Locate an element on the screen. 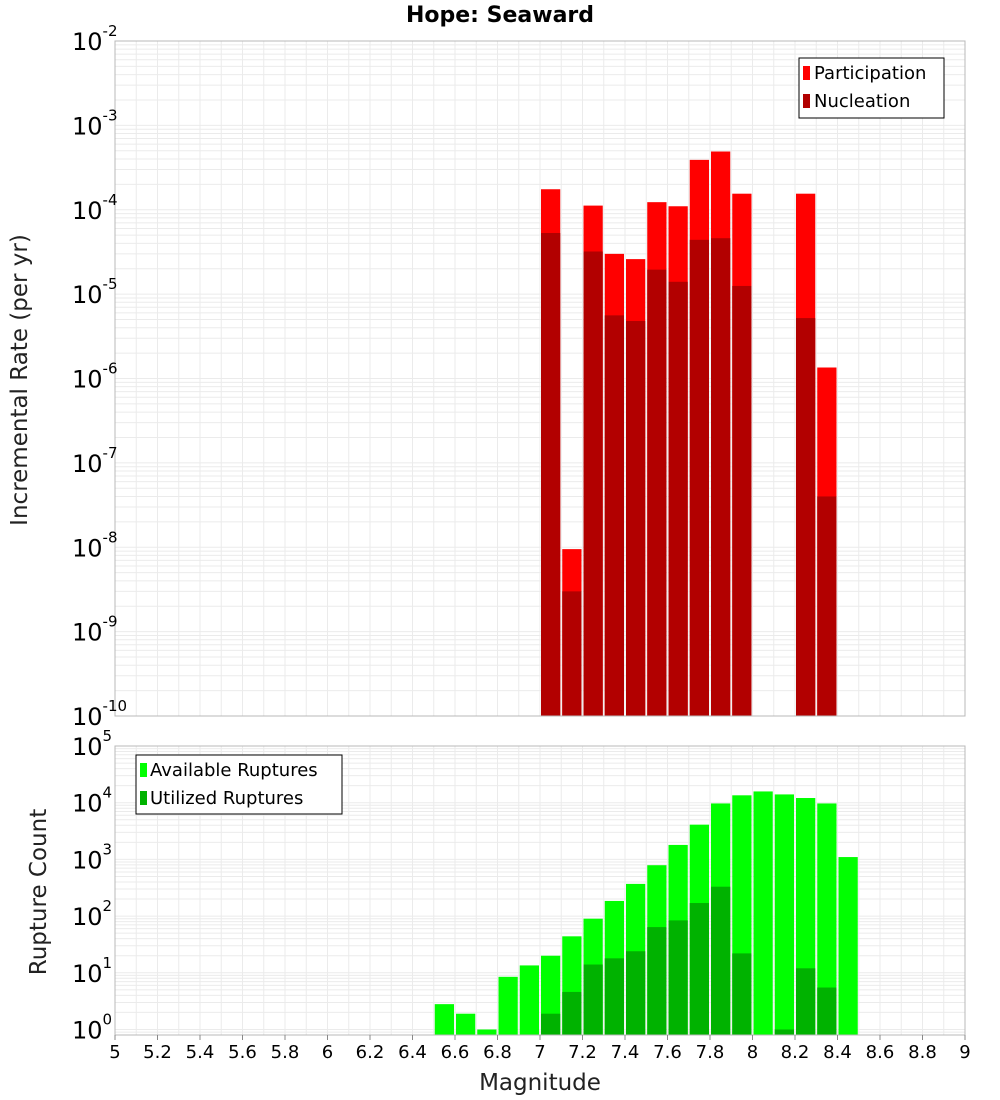  legend-label-utilized: Utilized Ruptures is located at coordinates (226, 798).